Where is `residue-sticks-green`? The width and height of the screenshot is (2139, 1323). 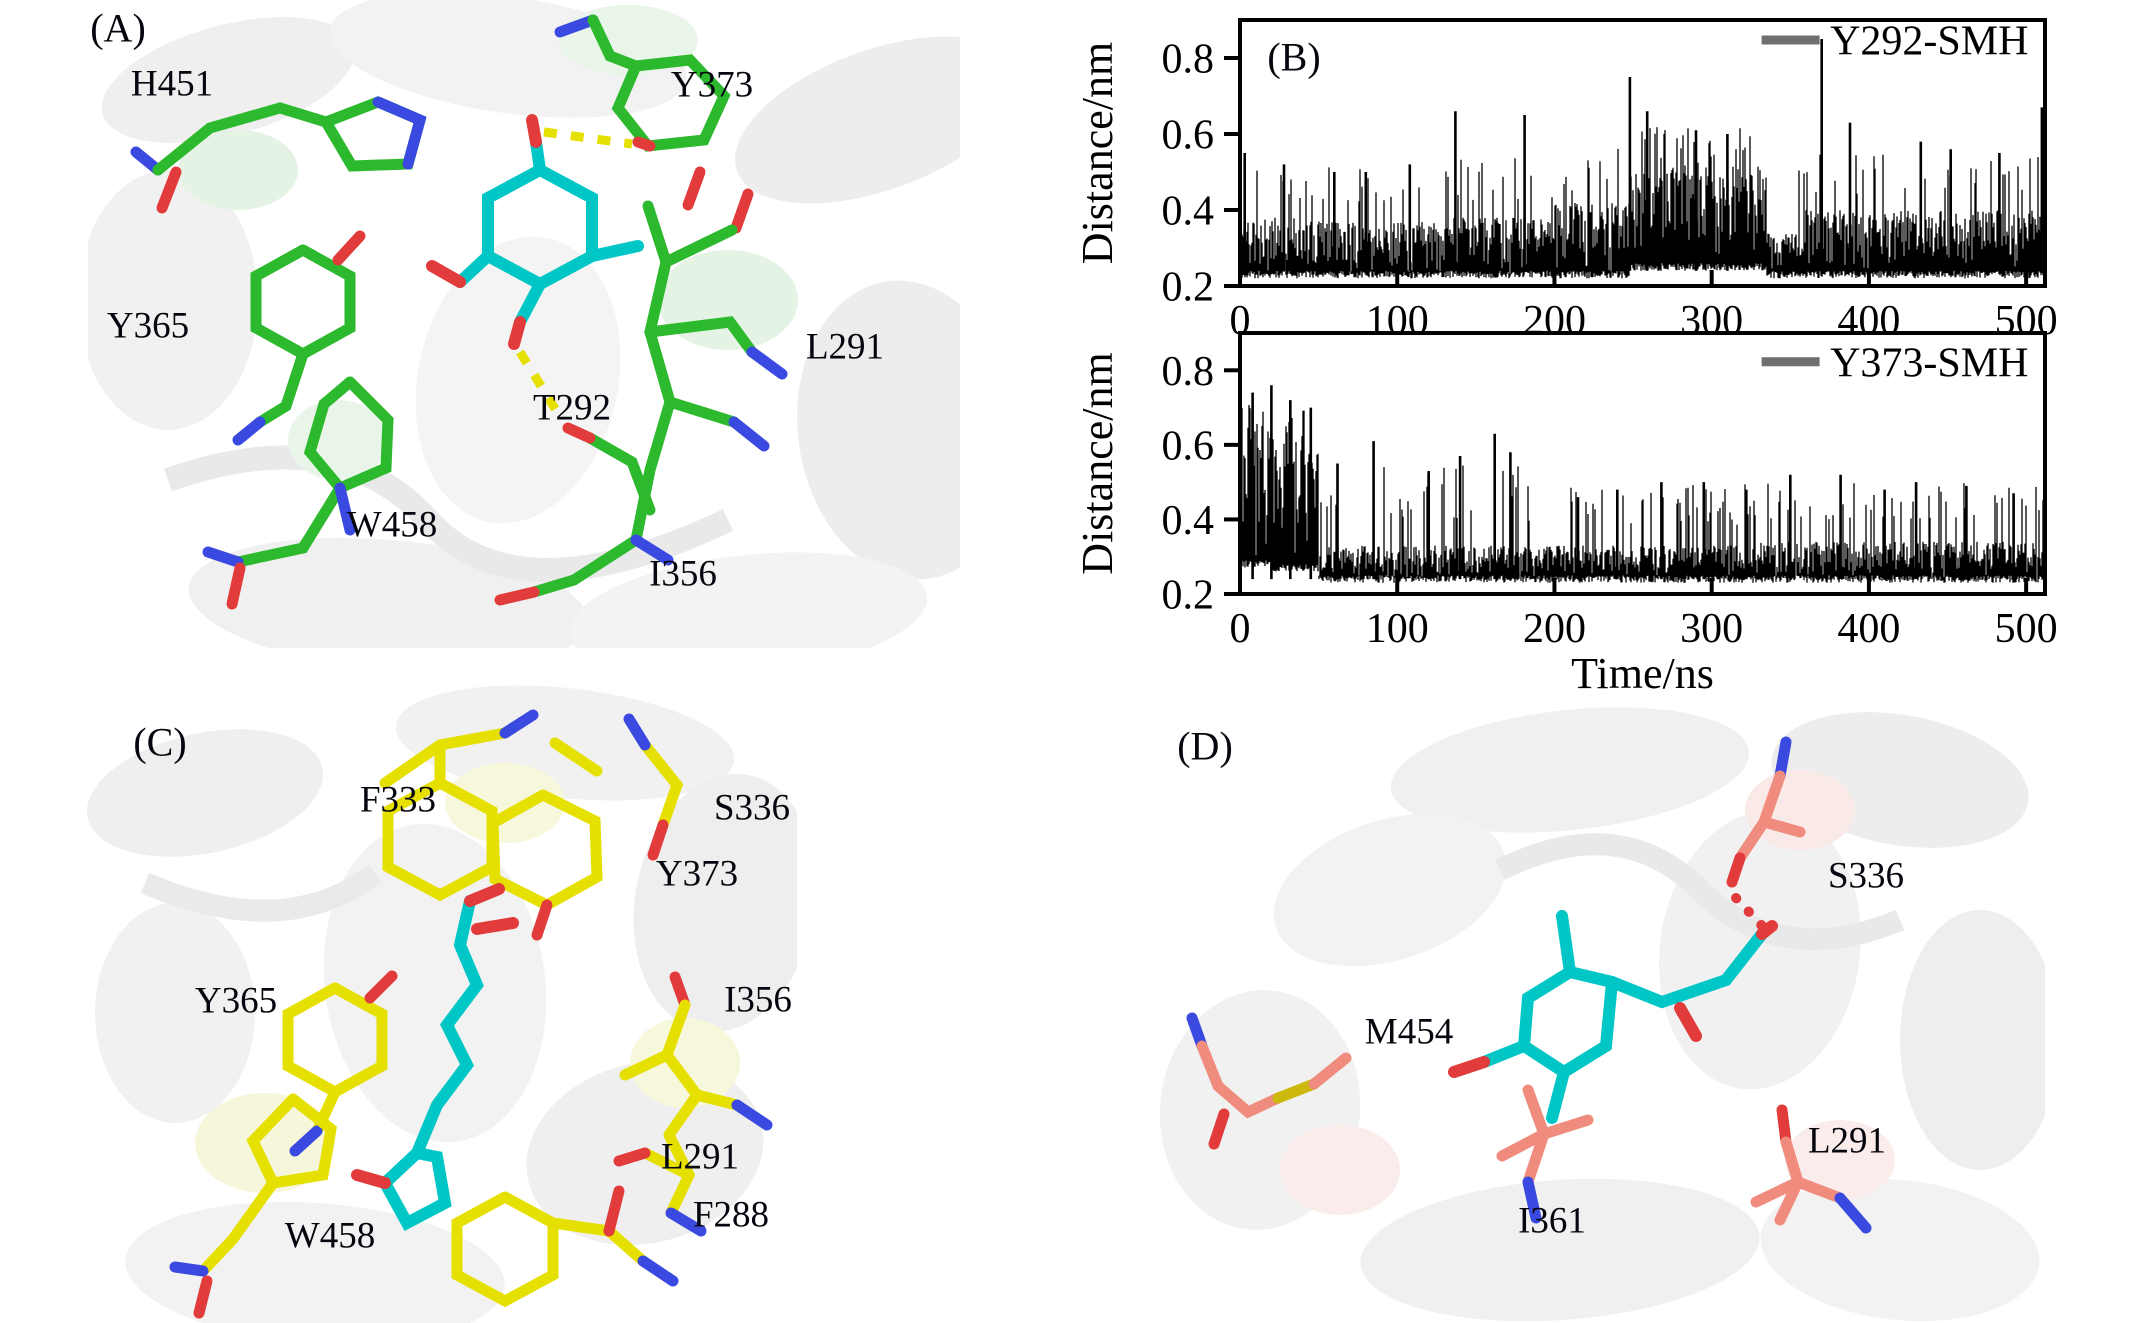 residue-sticks-green is located at coordinates (459, 312).